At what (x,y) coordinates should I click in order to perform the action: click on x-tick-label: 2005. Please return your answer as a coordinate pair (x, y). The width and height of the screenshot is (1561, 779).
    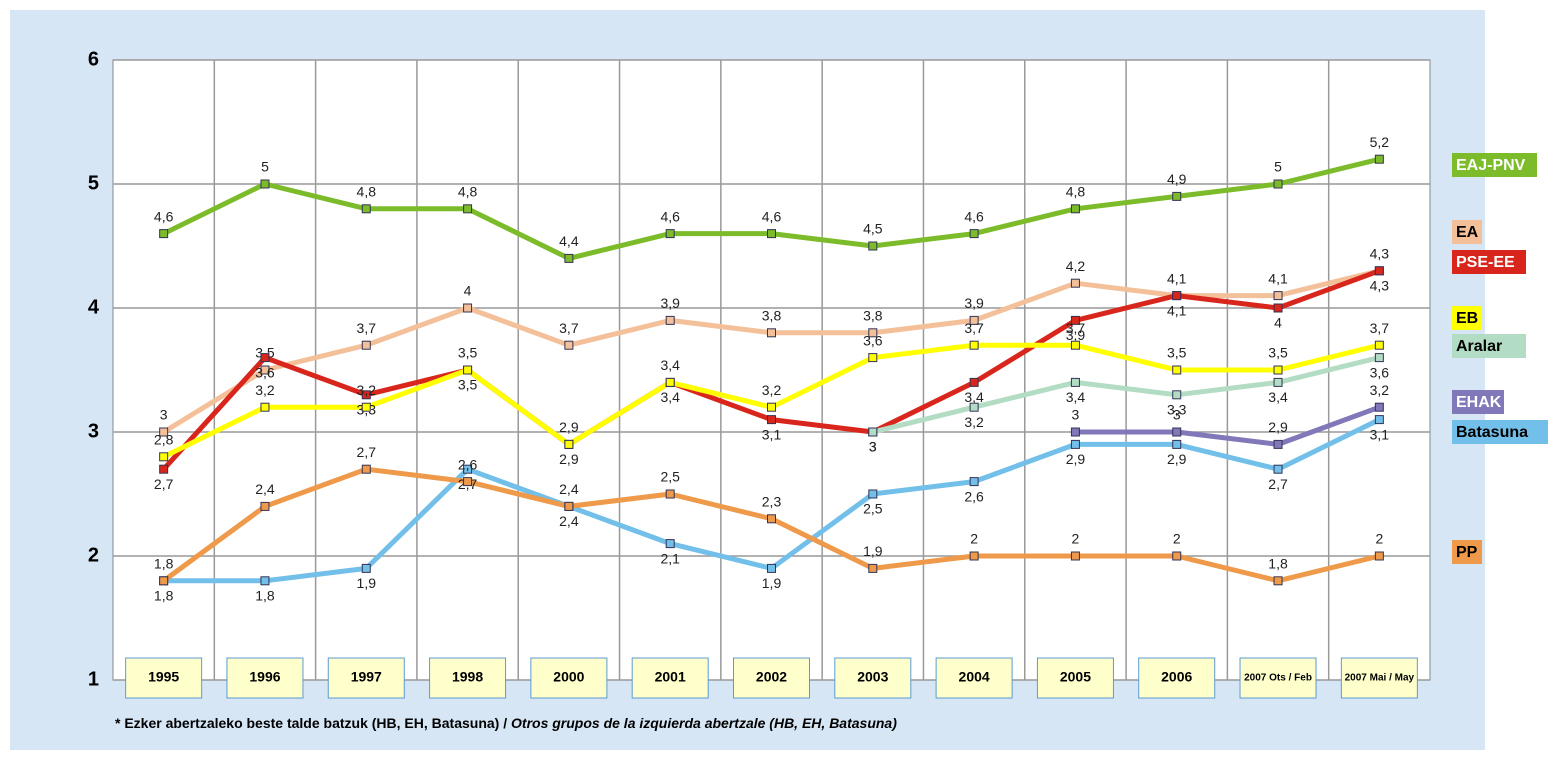
    Looking at the image, I should click on (1075, 677).